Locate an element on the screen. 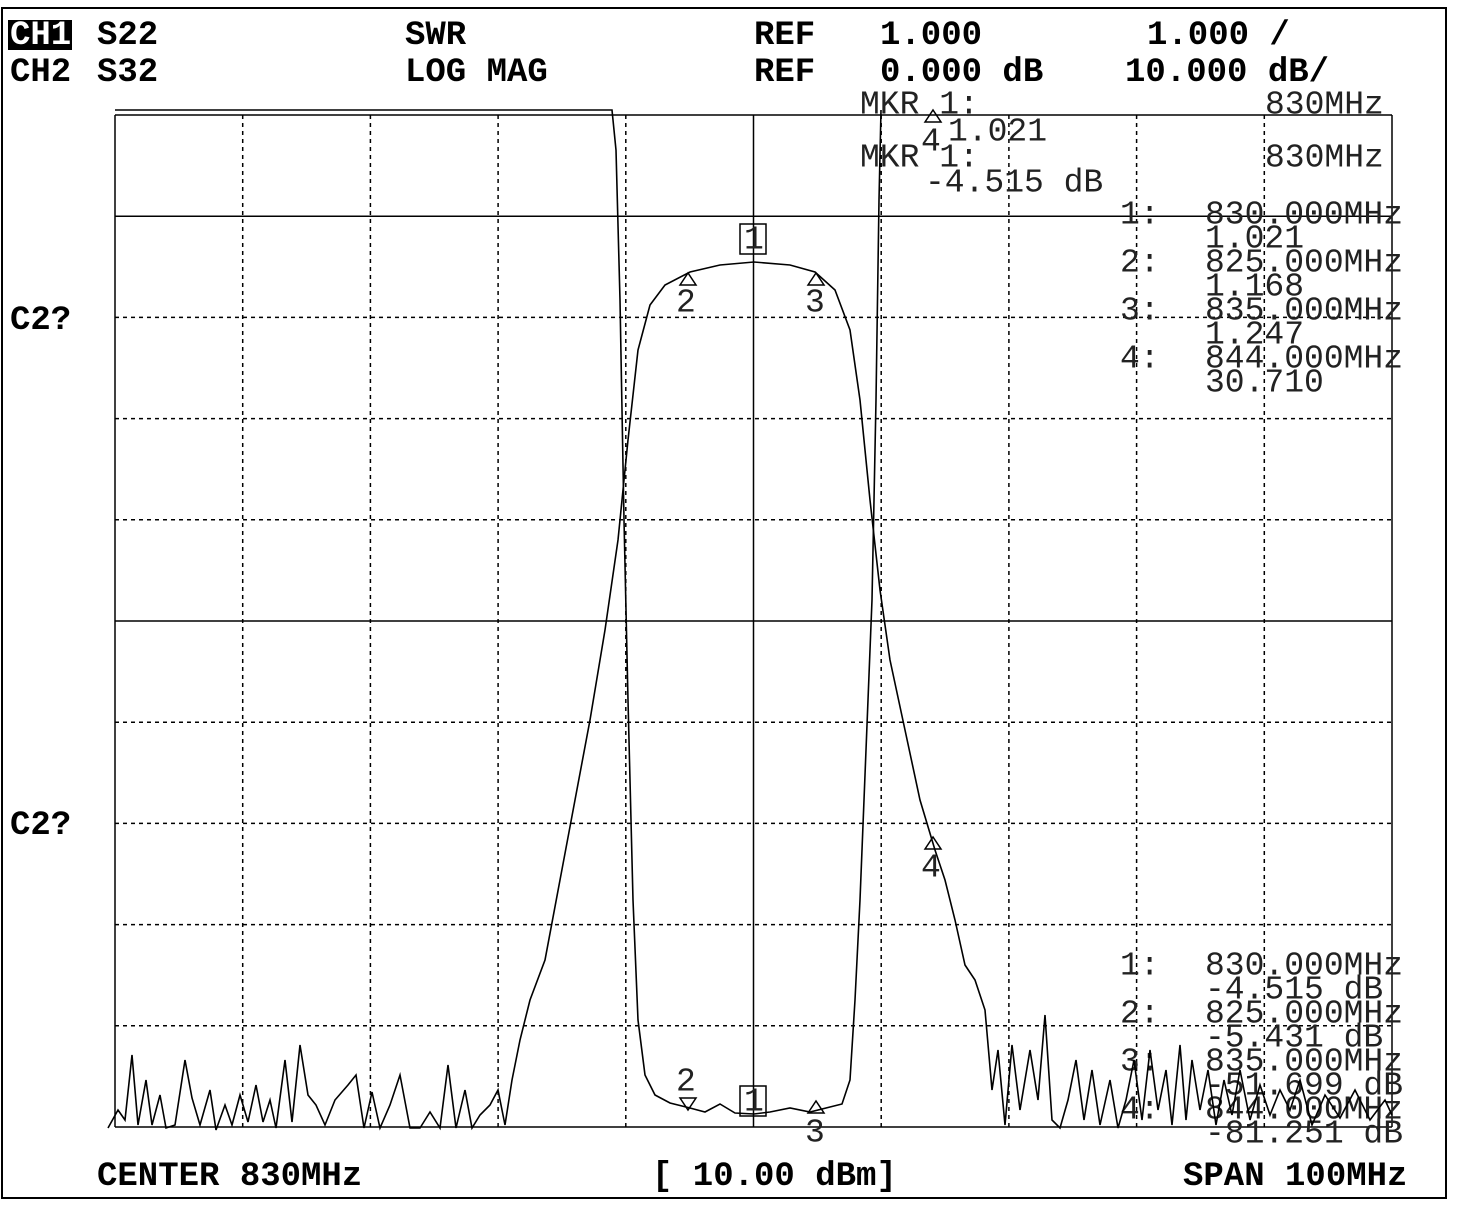 The height and width of the screenshot is (1219, 1458). marker-value: 1.247 is located at coordinates (1254, 335).